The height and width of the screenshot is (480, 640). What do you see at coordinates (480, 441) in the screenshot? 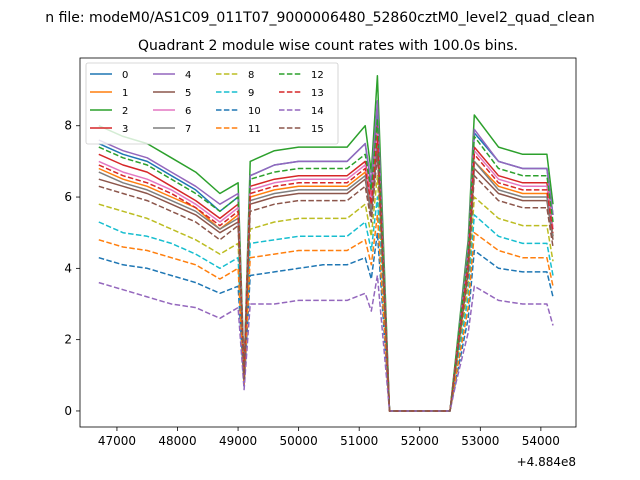
I see `x-tick-label: 53000` at bounding box center [480, 441].